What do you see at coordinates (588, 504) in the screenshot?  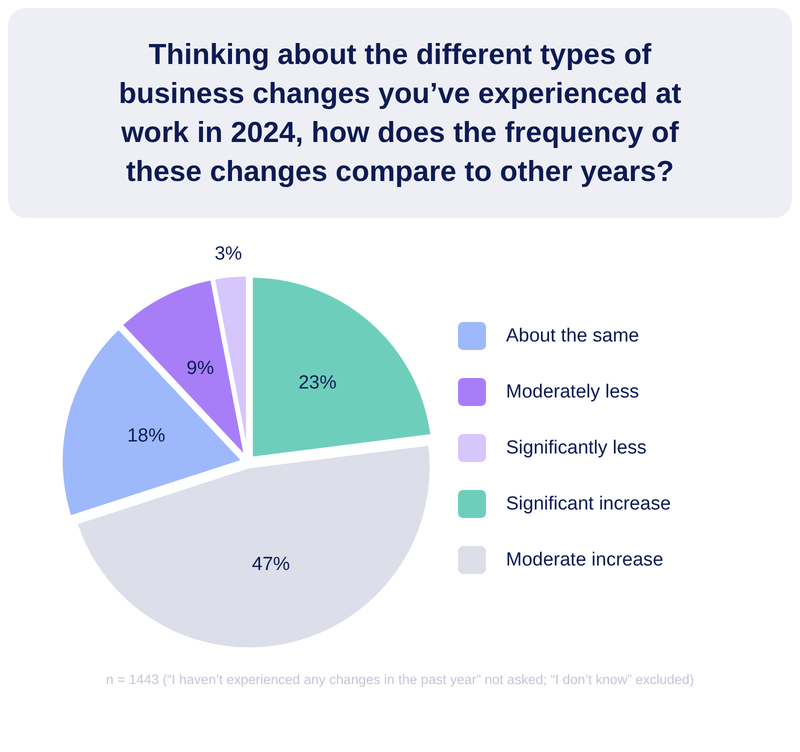 I see `legend-label: Significant increase` at bounding box center [588, 504].